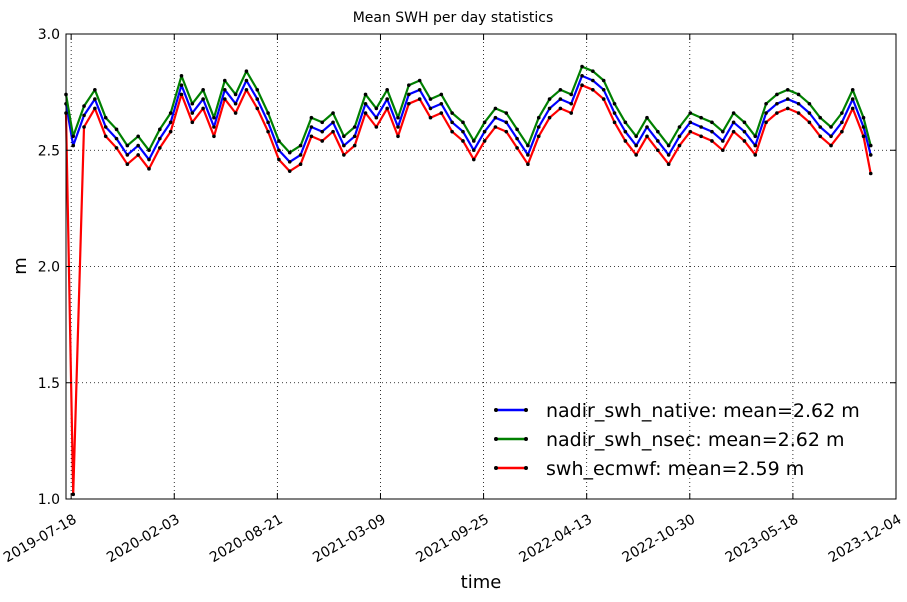 The width and height of the screenshot is (907, 602). What do you see at coordinates (703, 411) in the screenshot?
I see `legend-label: nadir_swh_native: mean=2.62 m` at bounding box center [703, 411].